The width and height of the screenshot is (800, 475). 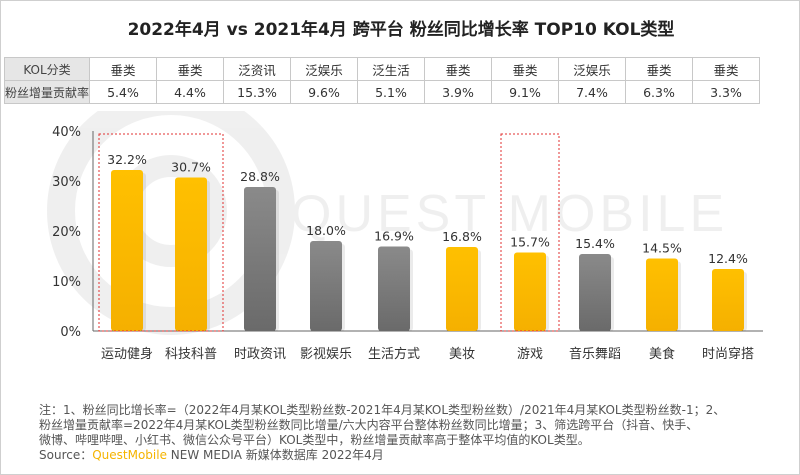 I want to click on y-tick-label: 20%, so click(x=66, y=232).